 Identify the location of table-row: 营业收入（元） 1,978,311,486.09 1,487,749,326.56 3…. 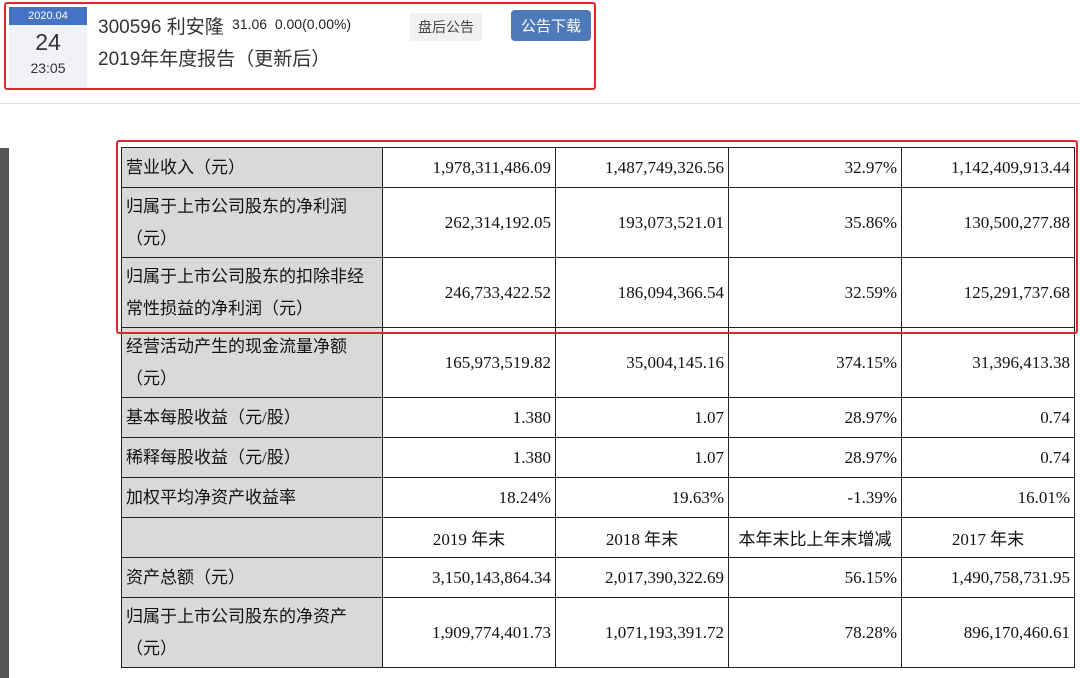
(598, 167).